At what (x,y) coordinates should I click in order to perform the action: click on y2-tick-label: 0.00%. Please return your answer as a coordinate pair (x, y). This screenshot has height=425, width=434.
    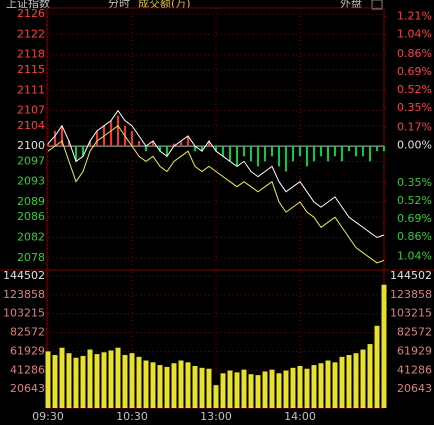
    Looking at the image, I should click on (414, 144).